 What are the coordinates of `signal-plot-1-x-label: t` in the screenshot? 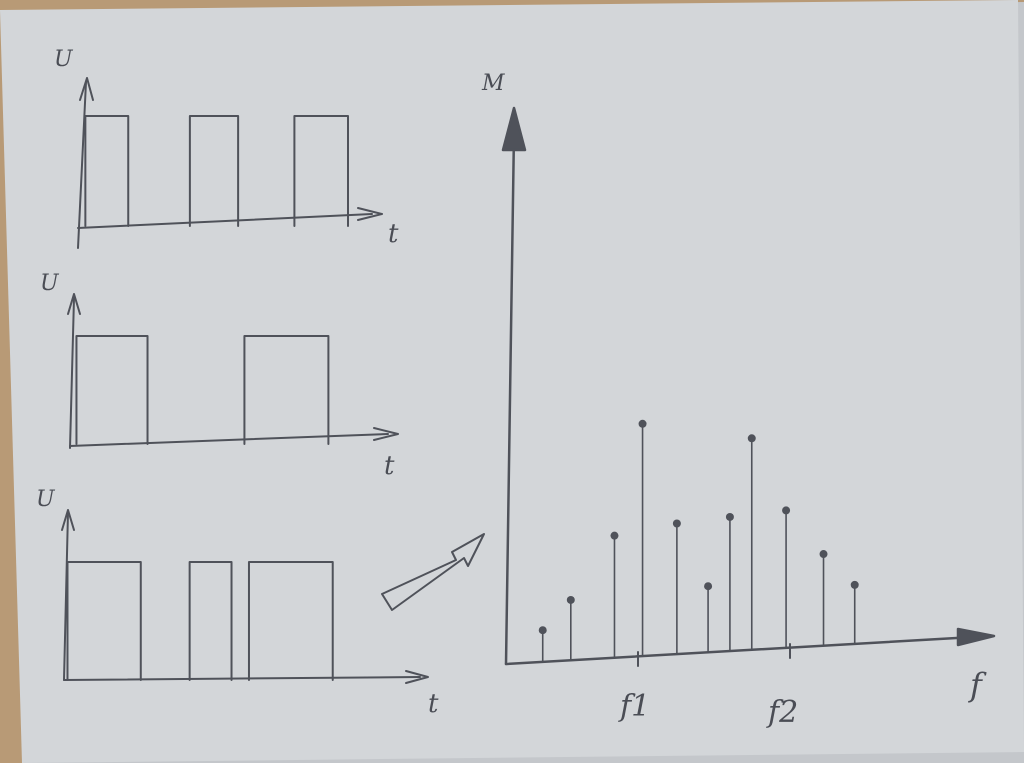 It's located at (393, 234).